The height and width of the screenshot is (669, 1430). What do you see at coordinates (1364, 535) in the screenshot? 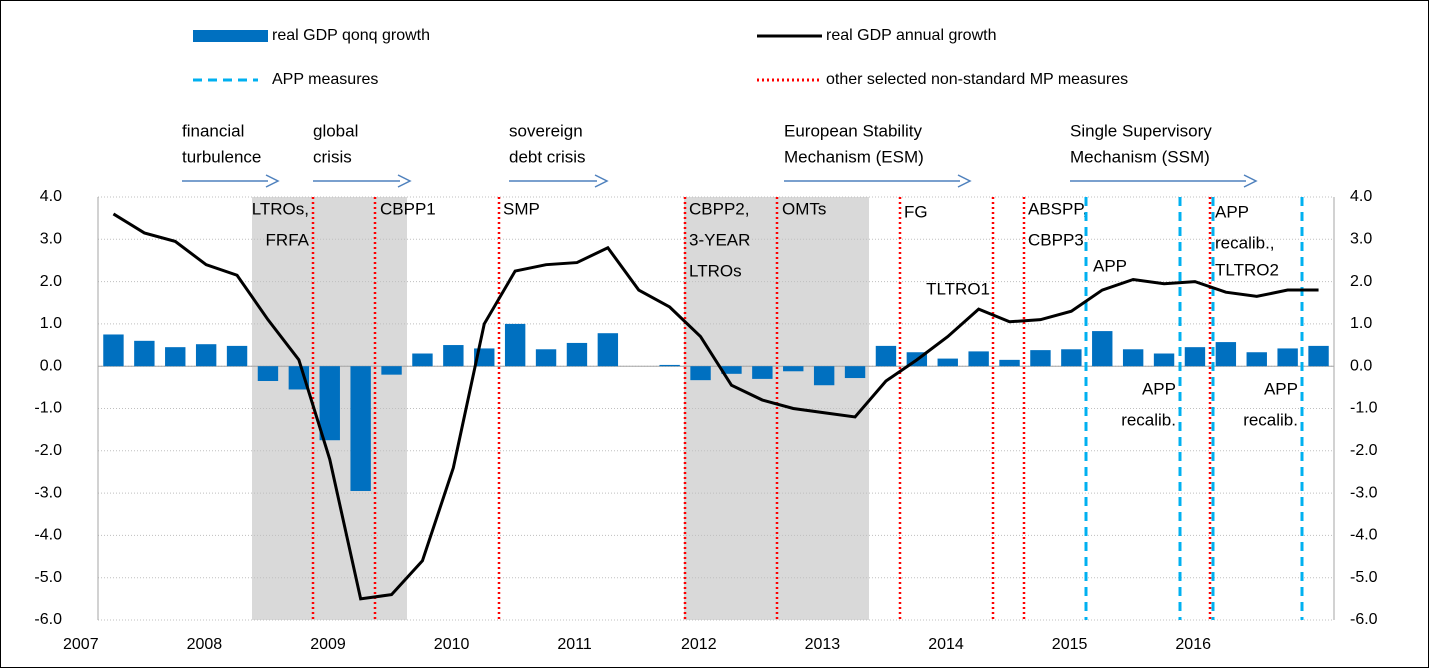
I see `y2-tick-label: -4.0` at bounding box center [1364, 535].